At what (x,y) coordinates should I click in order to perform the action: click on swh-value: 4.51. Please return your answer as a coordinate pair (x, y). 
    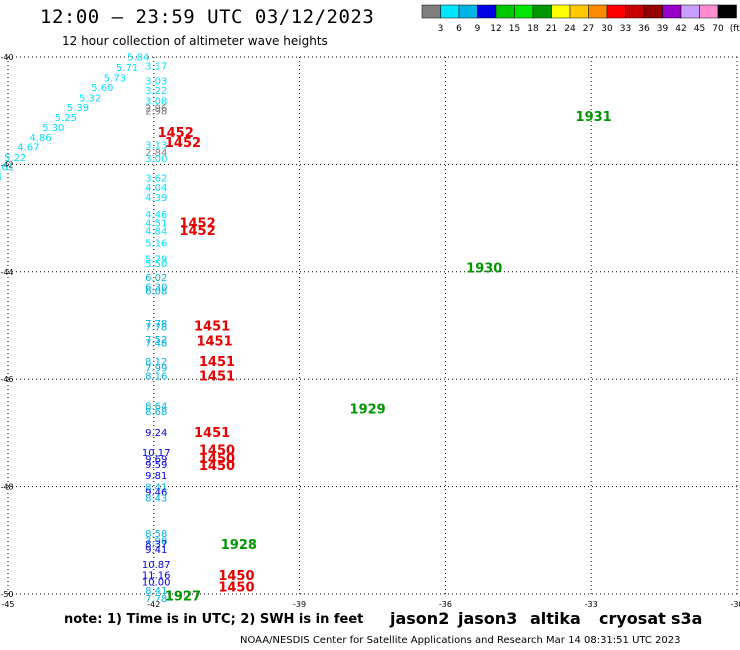
    Looking at the image, I should click on (156, 223).